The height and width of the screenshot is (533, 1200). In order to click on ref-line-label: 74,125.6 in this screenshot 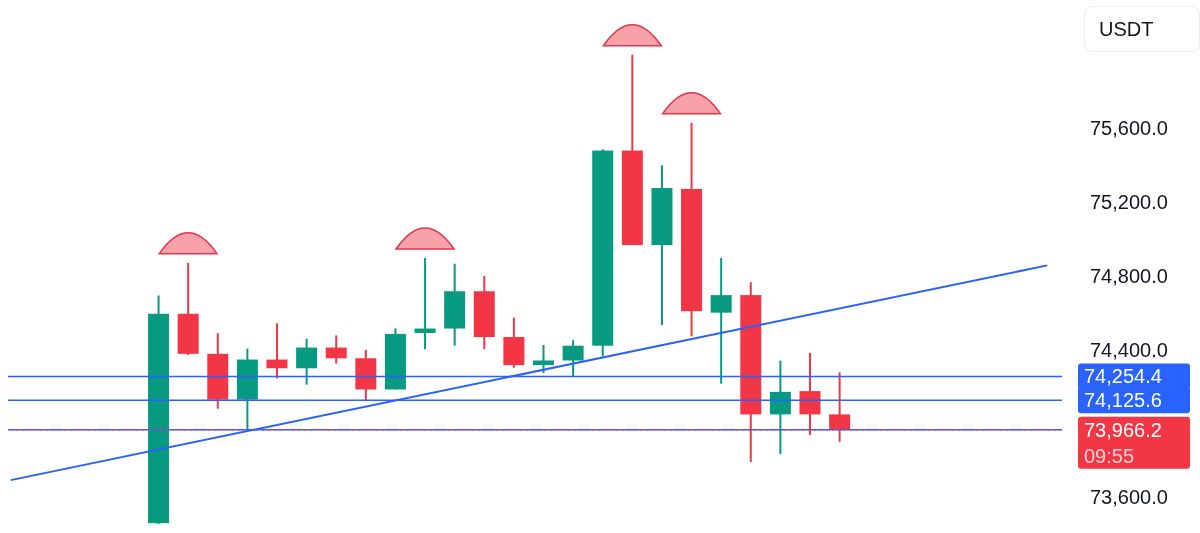, I will do `click(1123, 400)`.